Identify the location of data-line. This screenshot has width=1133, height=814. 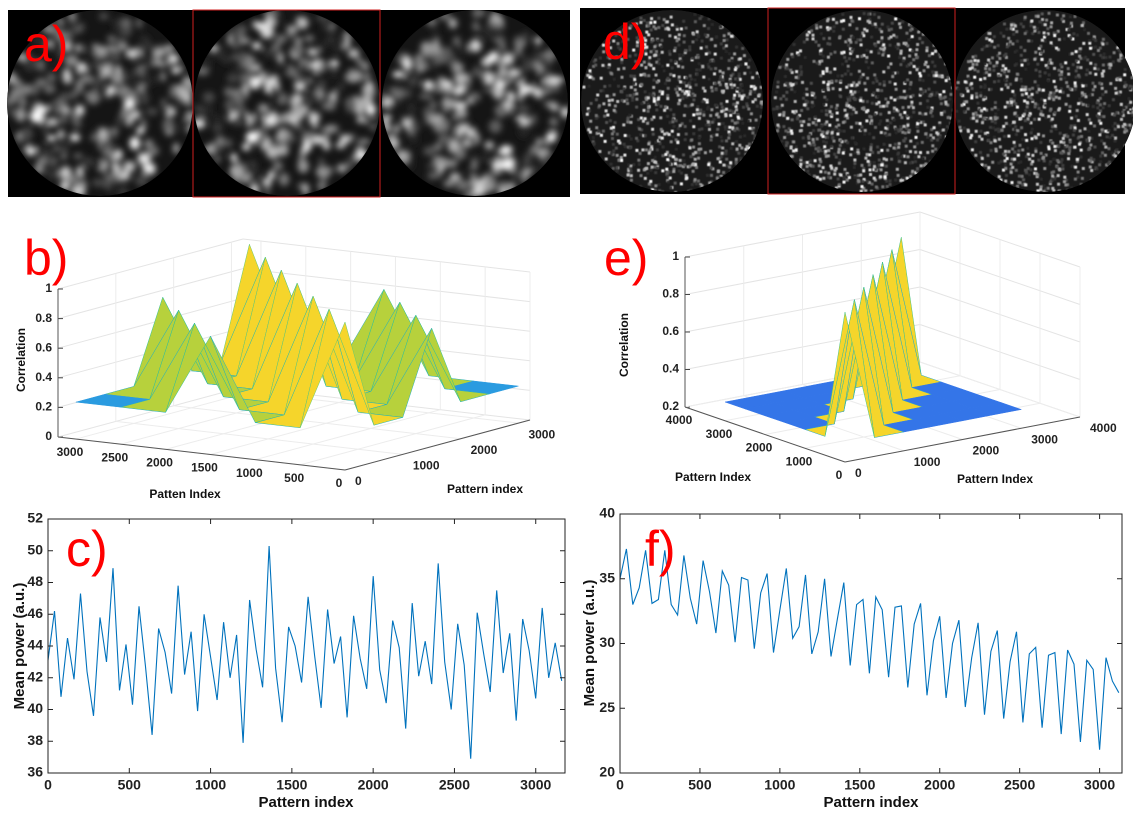
(305, 652).